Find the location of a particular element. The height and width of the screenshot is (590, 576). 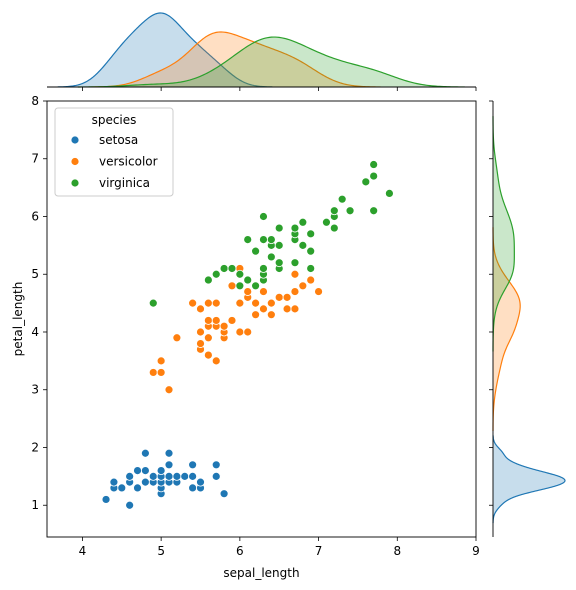

right-kde-line-versicolor is located at coordinates (506, 329).